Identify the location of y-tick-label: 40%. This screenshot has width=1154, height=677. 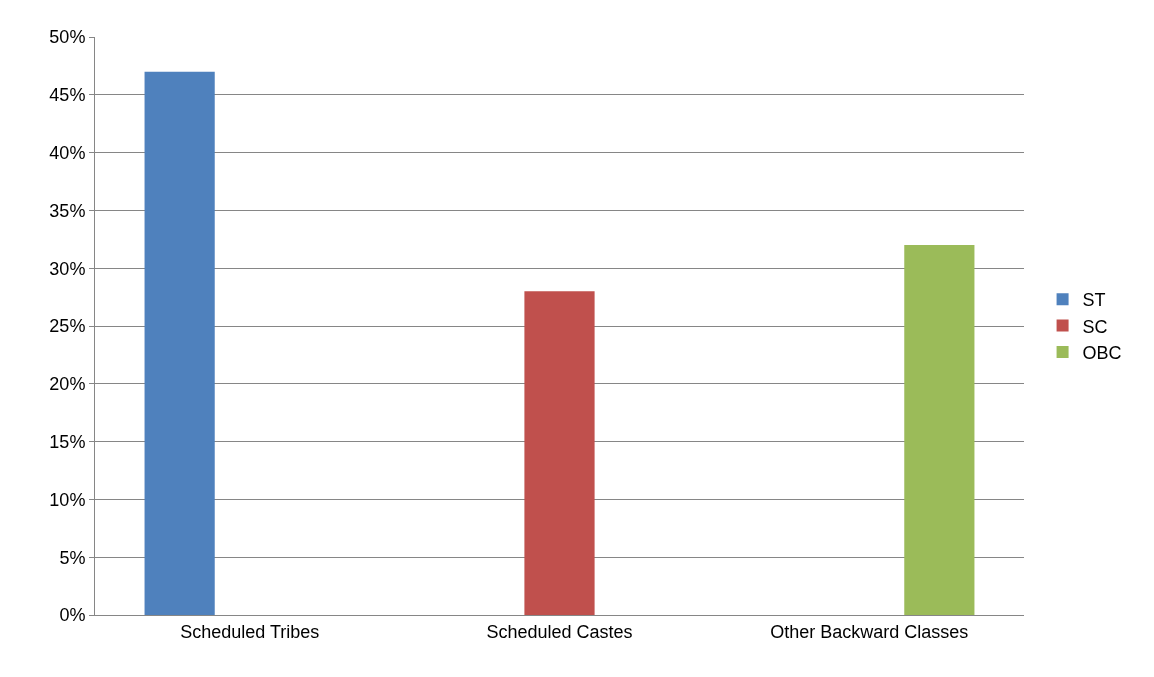
(67, 152).